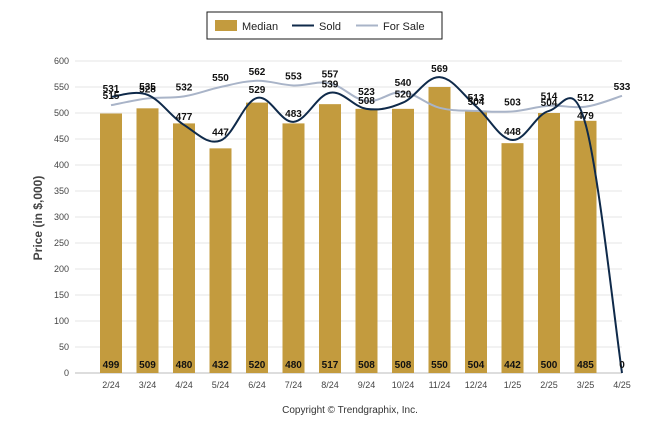 Image resolution: width=646 pixels, height=434 pixels. What do you see at coordinates (257, 385) in the screenshot?
I see `x-tick-label: 6/24` at bounding box center [257, 385].